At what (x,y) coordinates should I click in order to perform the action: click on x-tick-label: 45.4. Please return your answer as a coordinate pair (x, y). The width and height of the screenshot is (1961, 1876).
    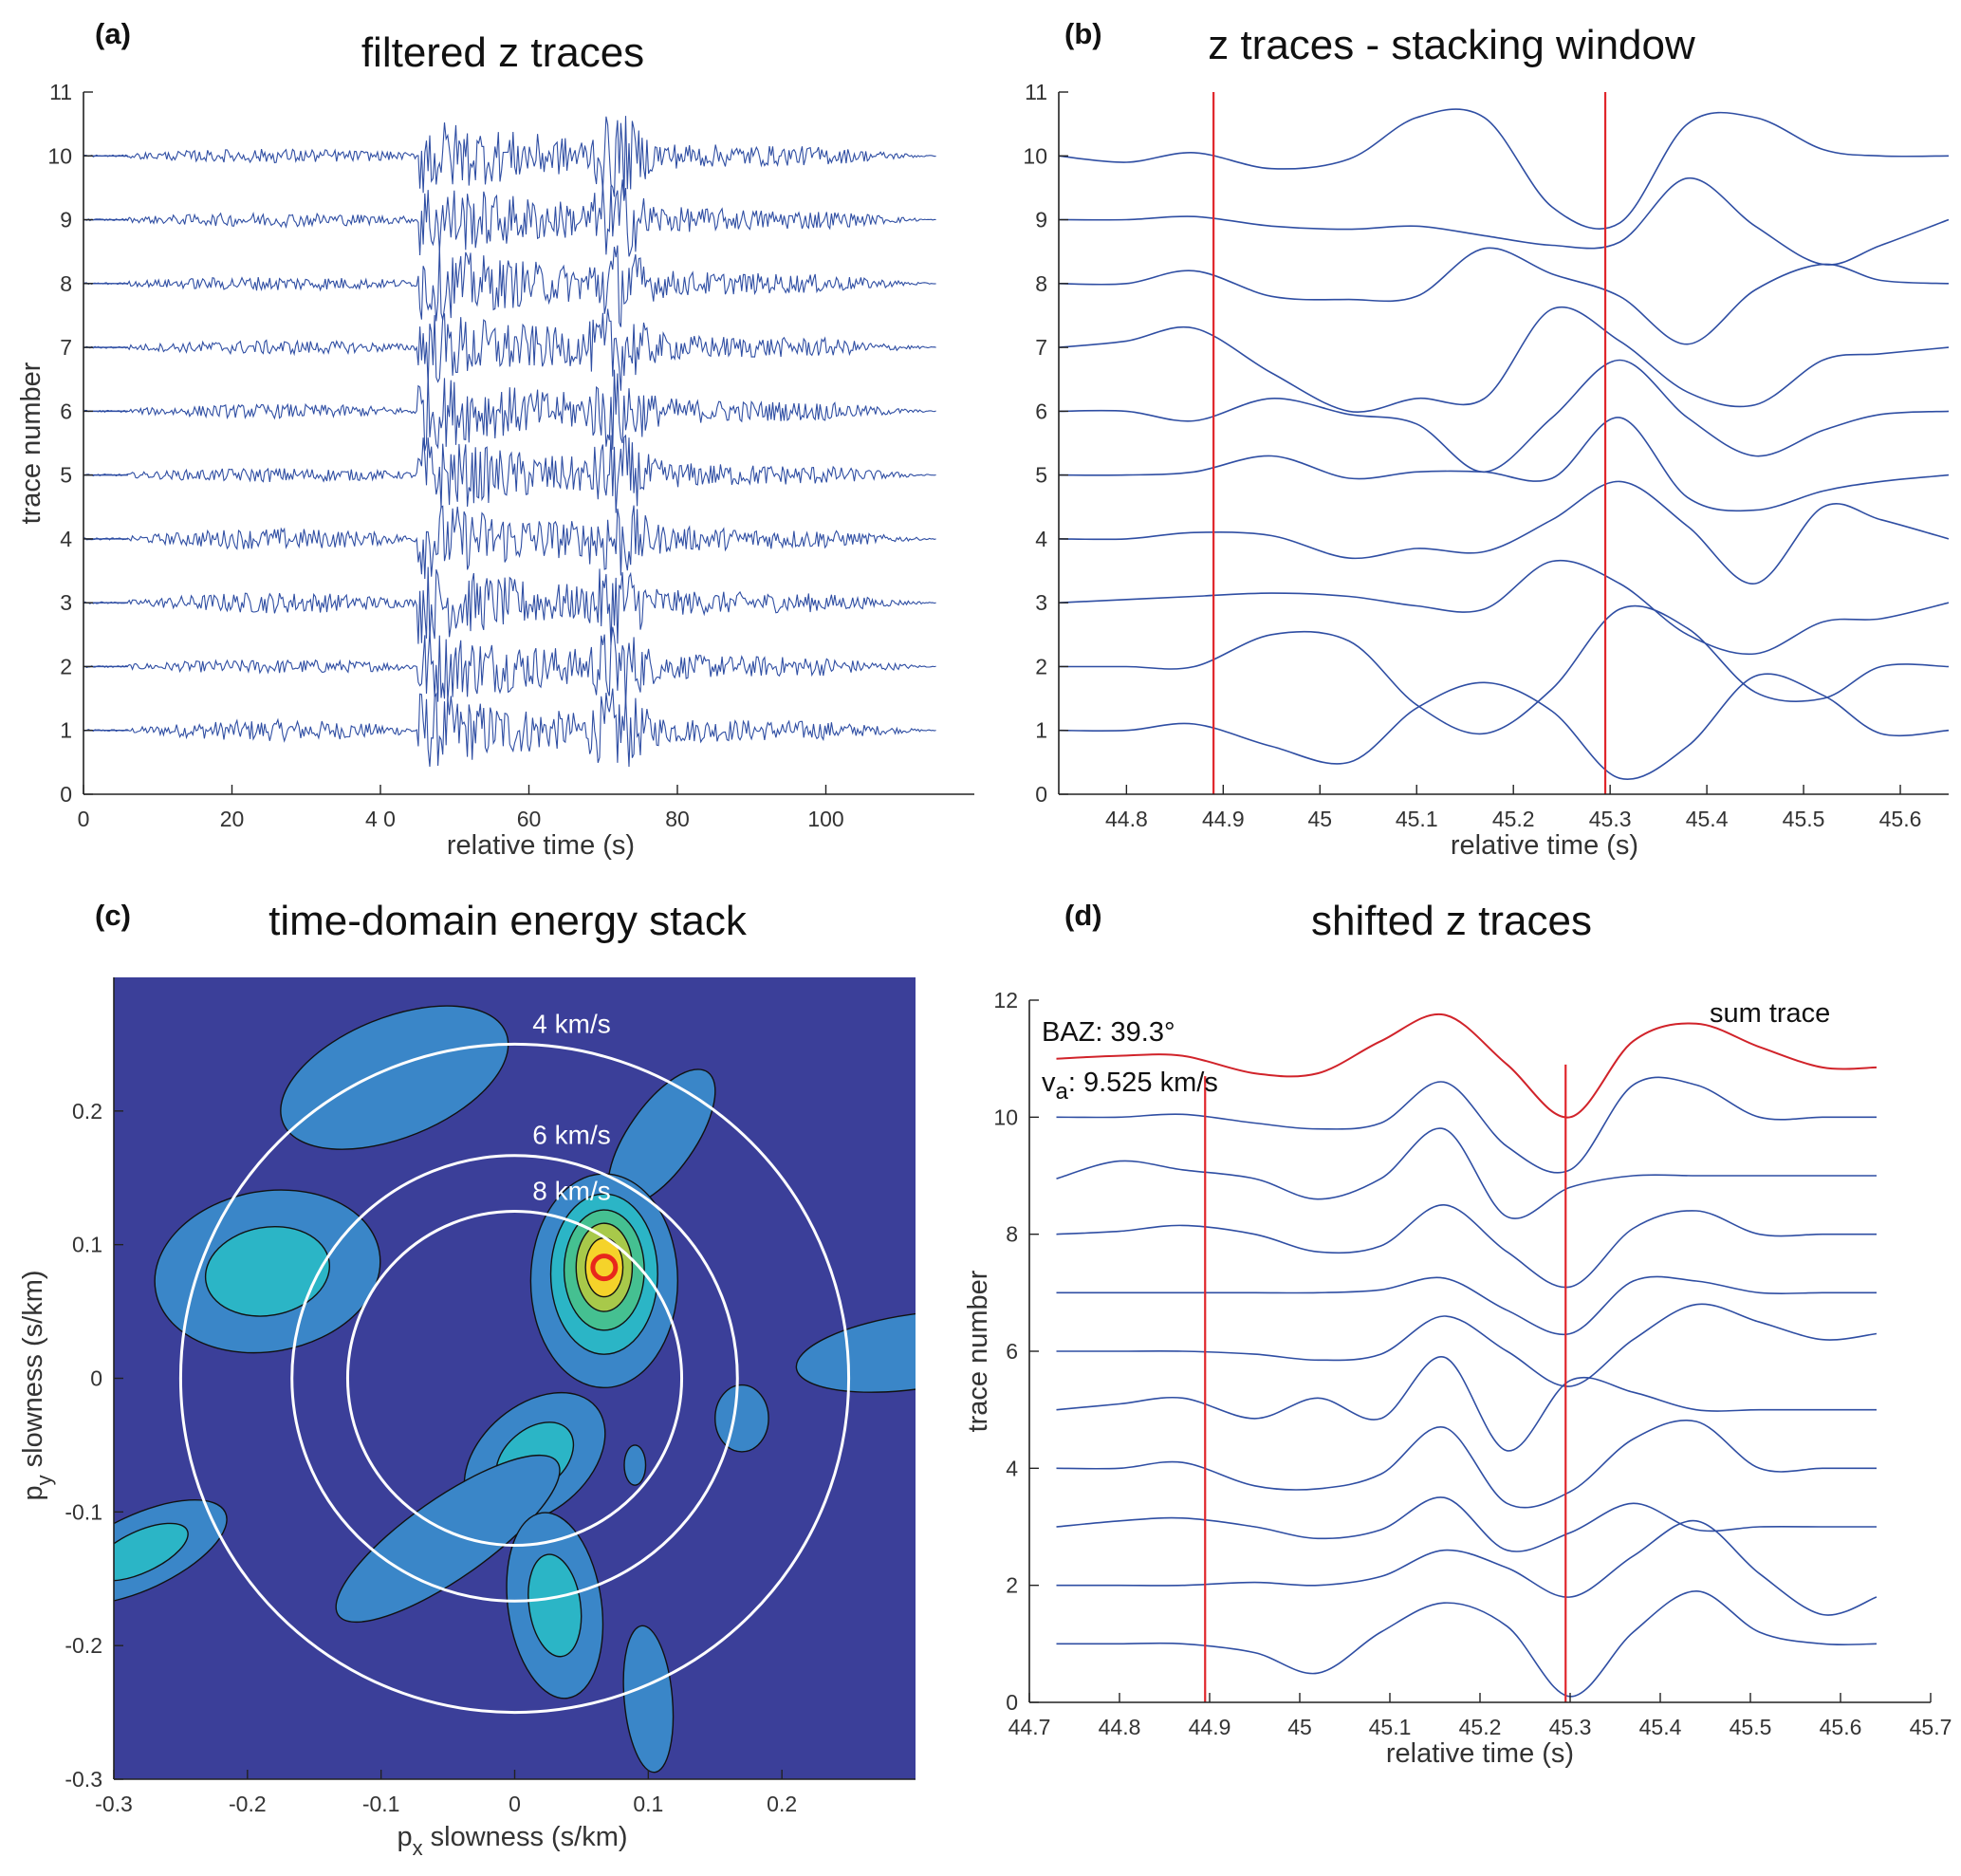
    Looking at the image, I should click on (1707, 819).